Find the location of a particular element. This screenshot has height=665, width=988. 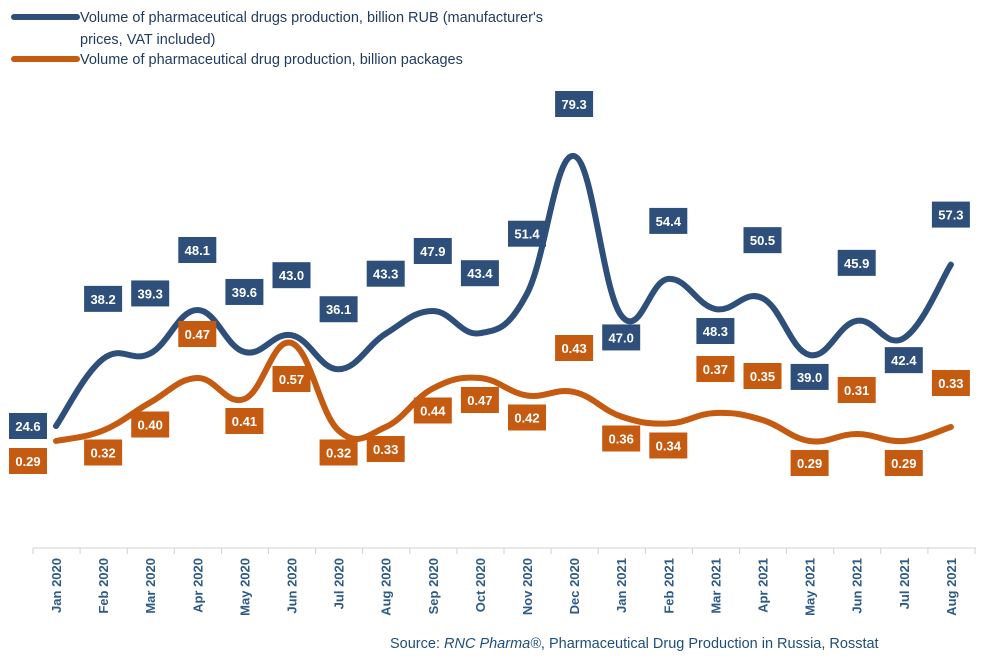

packages-data-label: 0.35 is located at coordinates (762, 376).